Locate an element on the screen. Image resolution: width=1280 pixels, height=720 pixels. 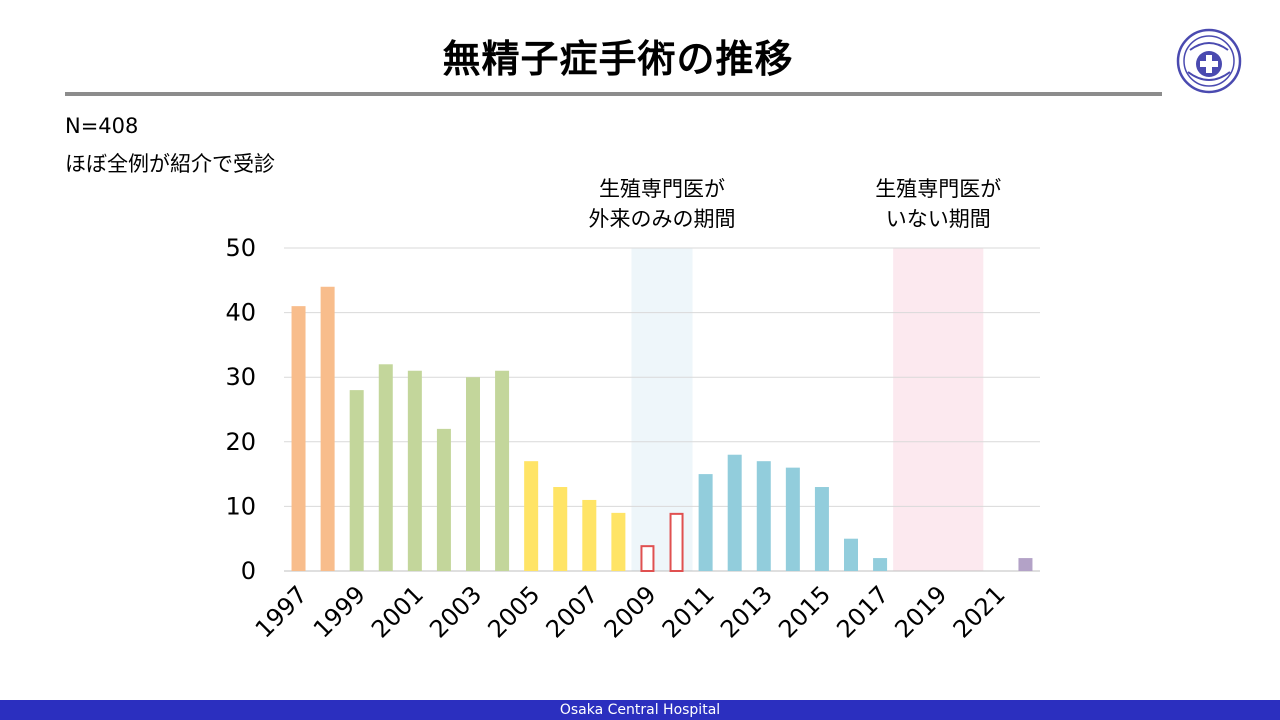
band-label-0-0: 生殖専門医が is located at coordinates (662, 189).